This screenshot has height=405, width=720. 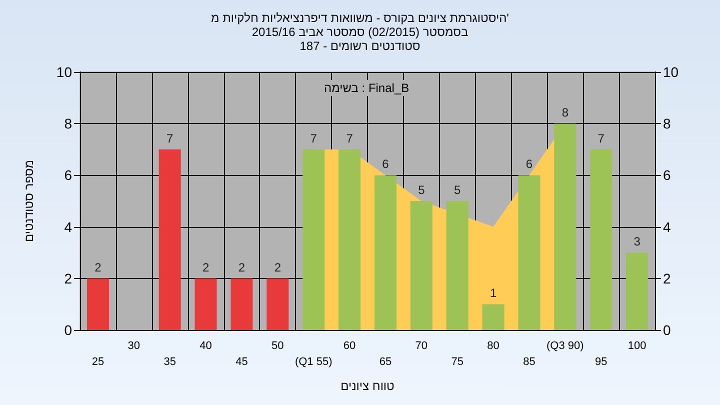 I want to click on y2-tick-label: 8, so click(x=667, y=124).